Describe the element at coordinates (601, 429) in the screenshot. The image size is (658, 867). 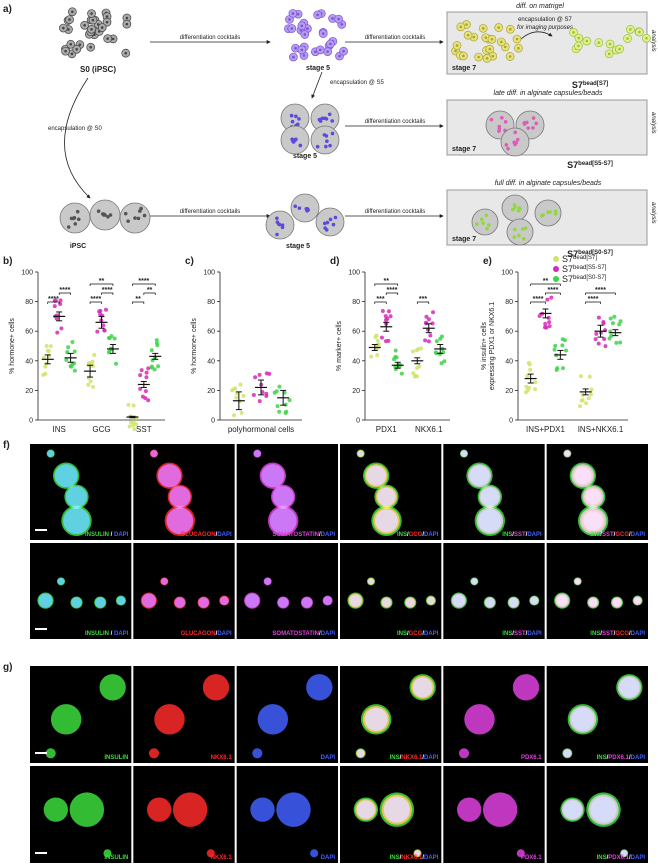
I see `x-tick-label: INS+NKX6.1` at that location.